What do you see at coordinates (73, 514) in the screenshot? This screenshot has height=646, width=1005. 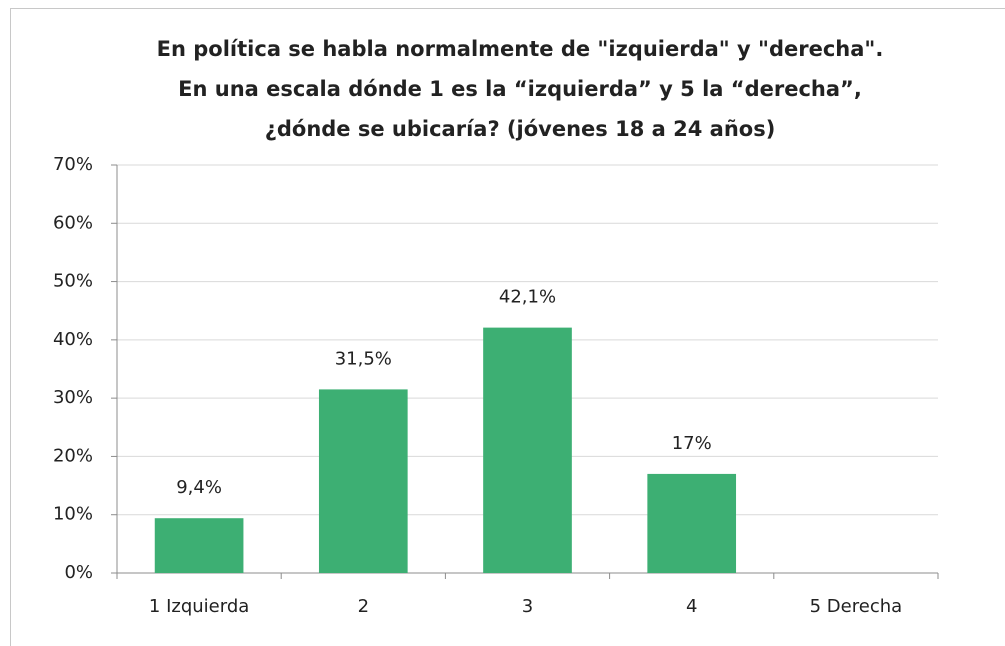 I see `y-tick-label: 10%` at bounding box center [73, 514].